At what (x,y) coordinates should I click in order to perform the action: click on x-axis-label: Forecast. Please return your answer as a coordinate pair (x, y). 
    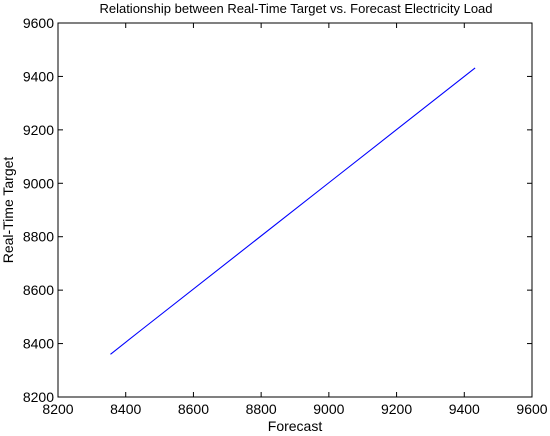
    Looking at the image, I should click on (295, 426).